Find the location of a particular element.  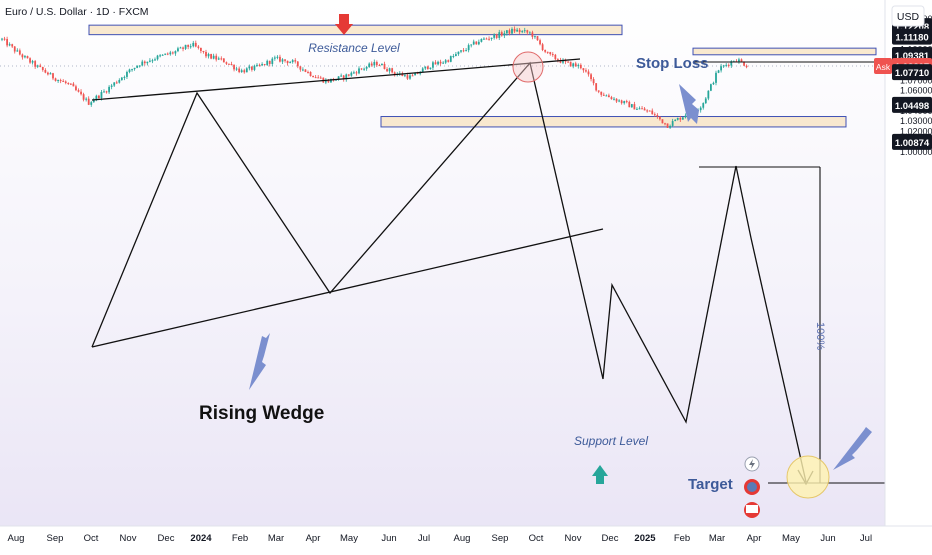

ask-prefix-label: Ask is located at coordinates (883, 67).